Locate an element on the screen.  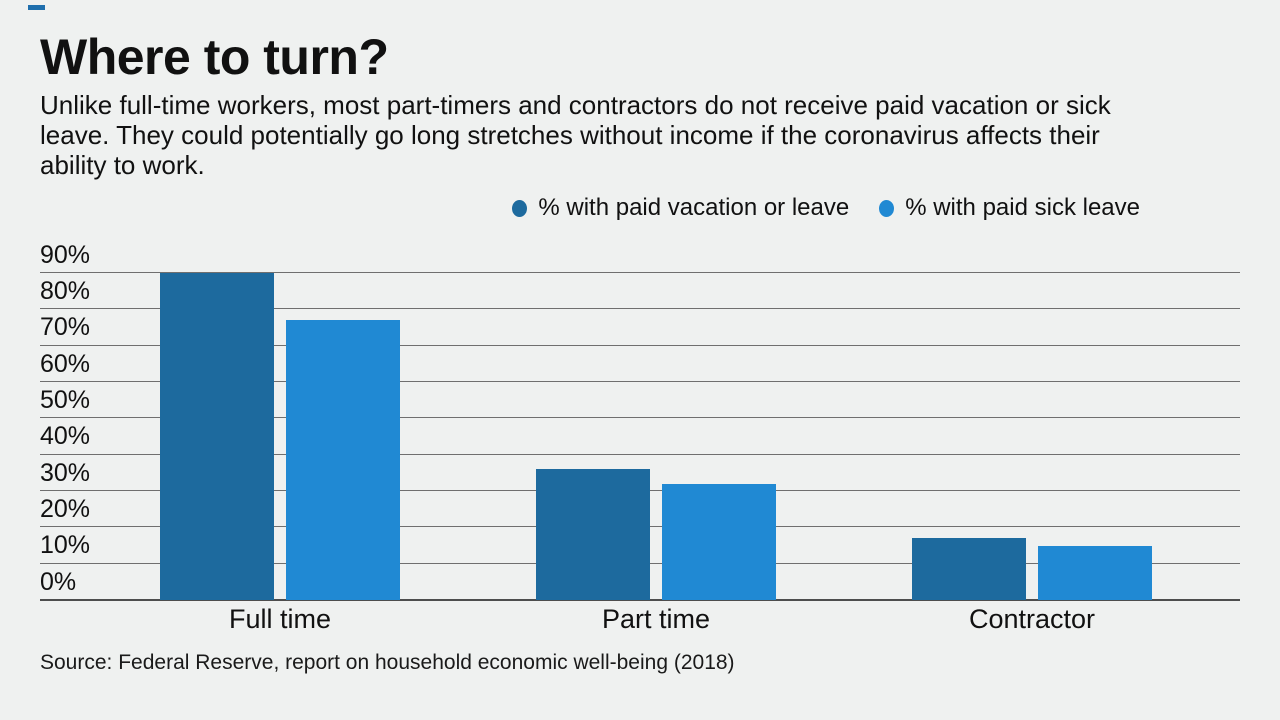
legend-item-vacation: % with paid vacation or leave is located at coordinates (680, 208).